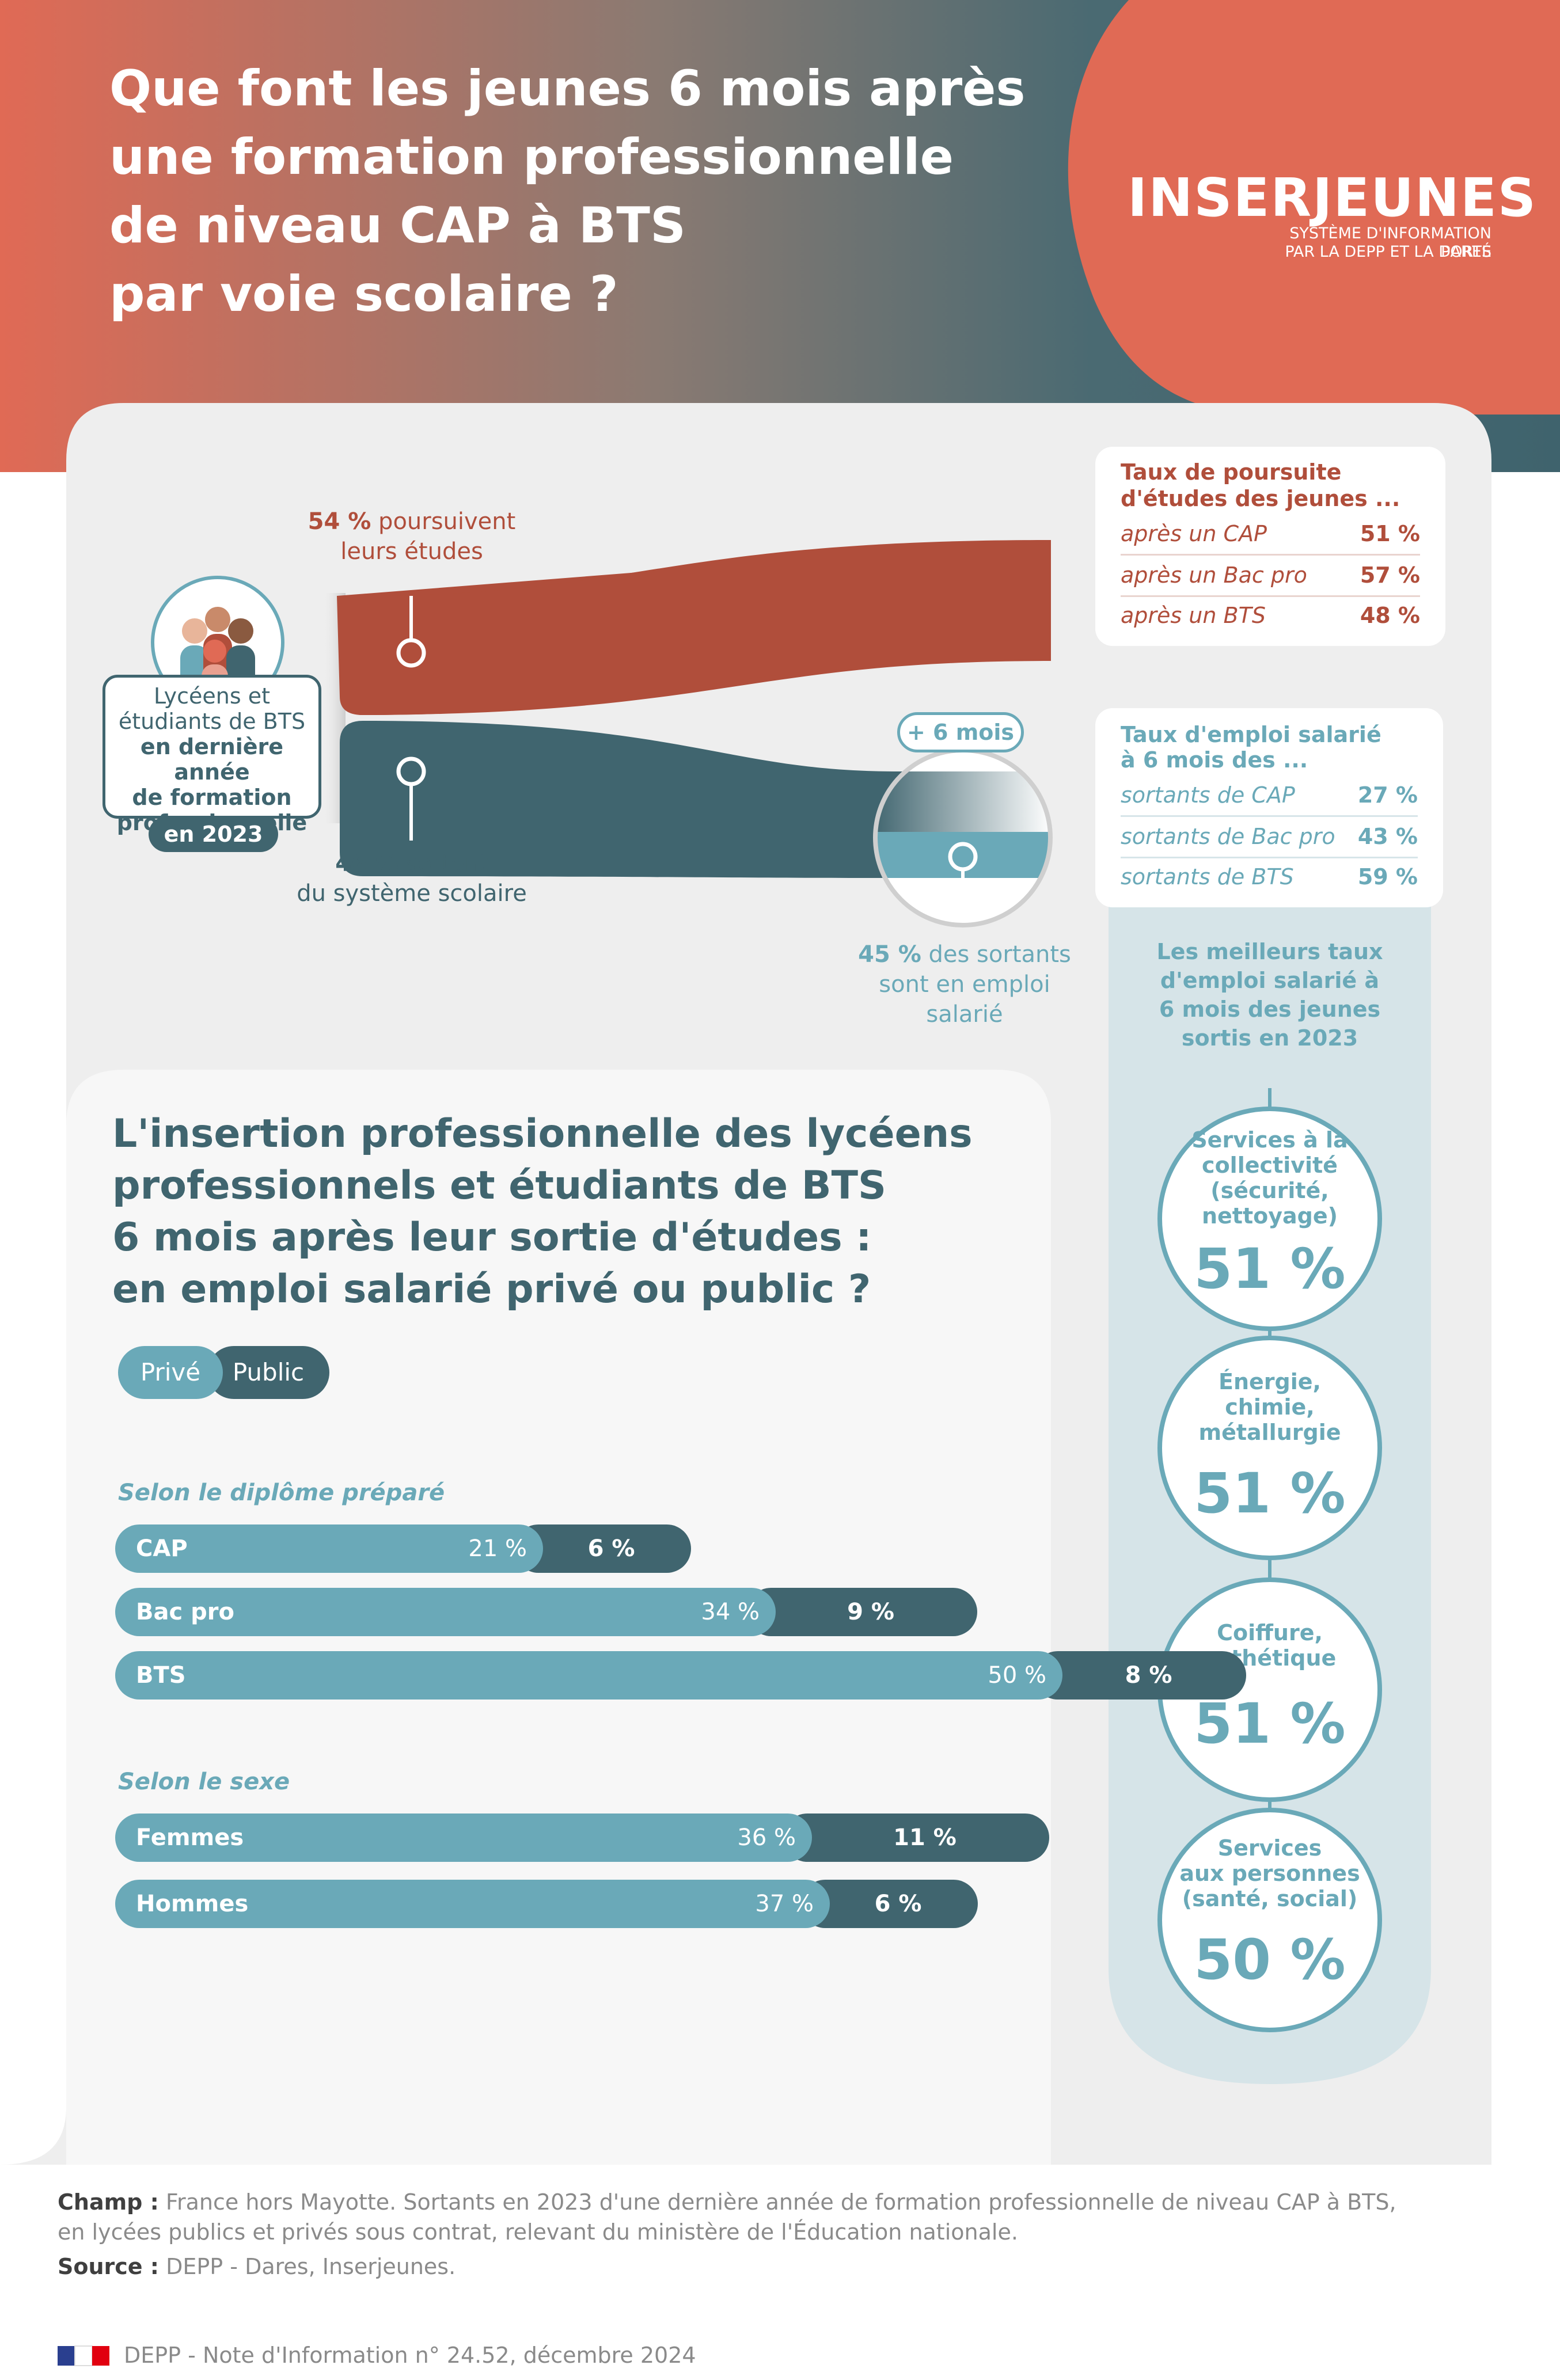 The width and height of the screenshot is (1560, 2380). I want to click on employed-label: 45 % des sortants sont en emploi salarié, so click(964, 985).